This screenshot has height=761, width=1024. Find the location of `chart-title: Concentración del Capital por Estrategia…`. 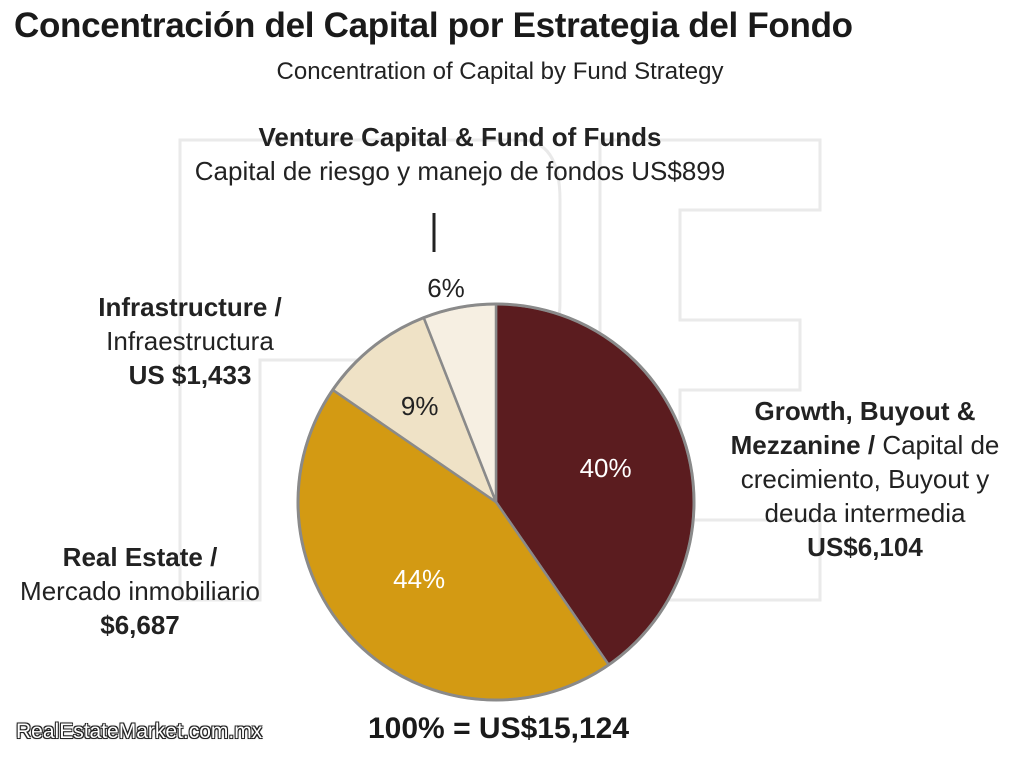

chart-title: Concentración del Capital por Estrategia… is located at coordinates (433, 25).